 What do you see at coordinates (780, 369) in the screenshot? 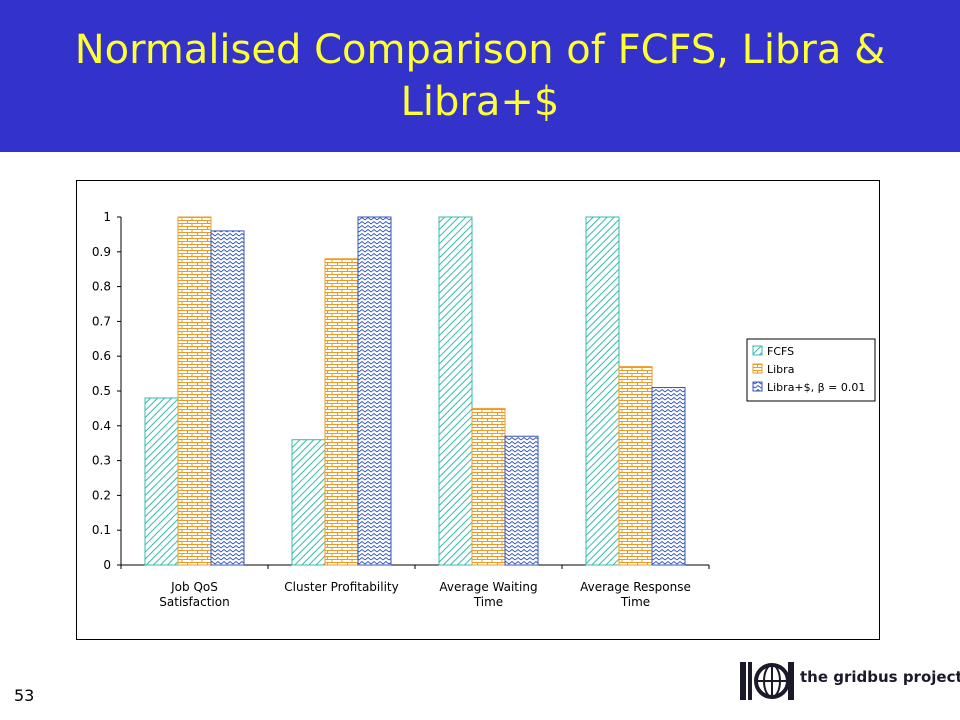
I see `legend-label: Libra` at bounding box center [780, 369].